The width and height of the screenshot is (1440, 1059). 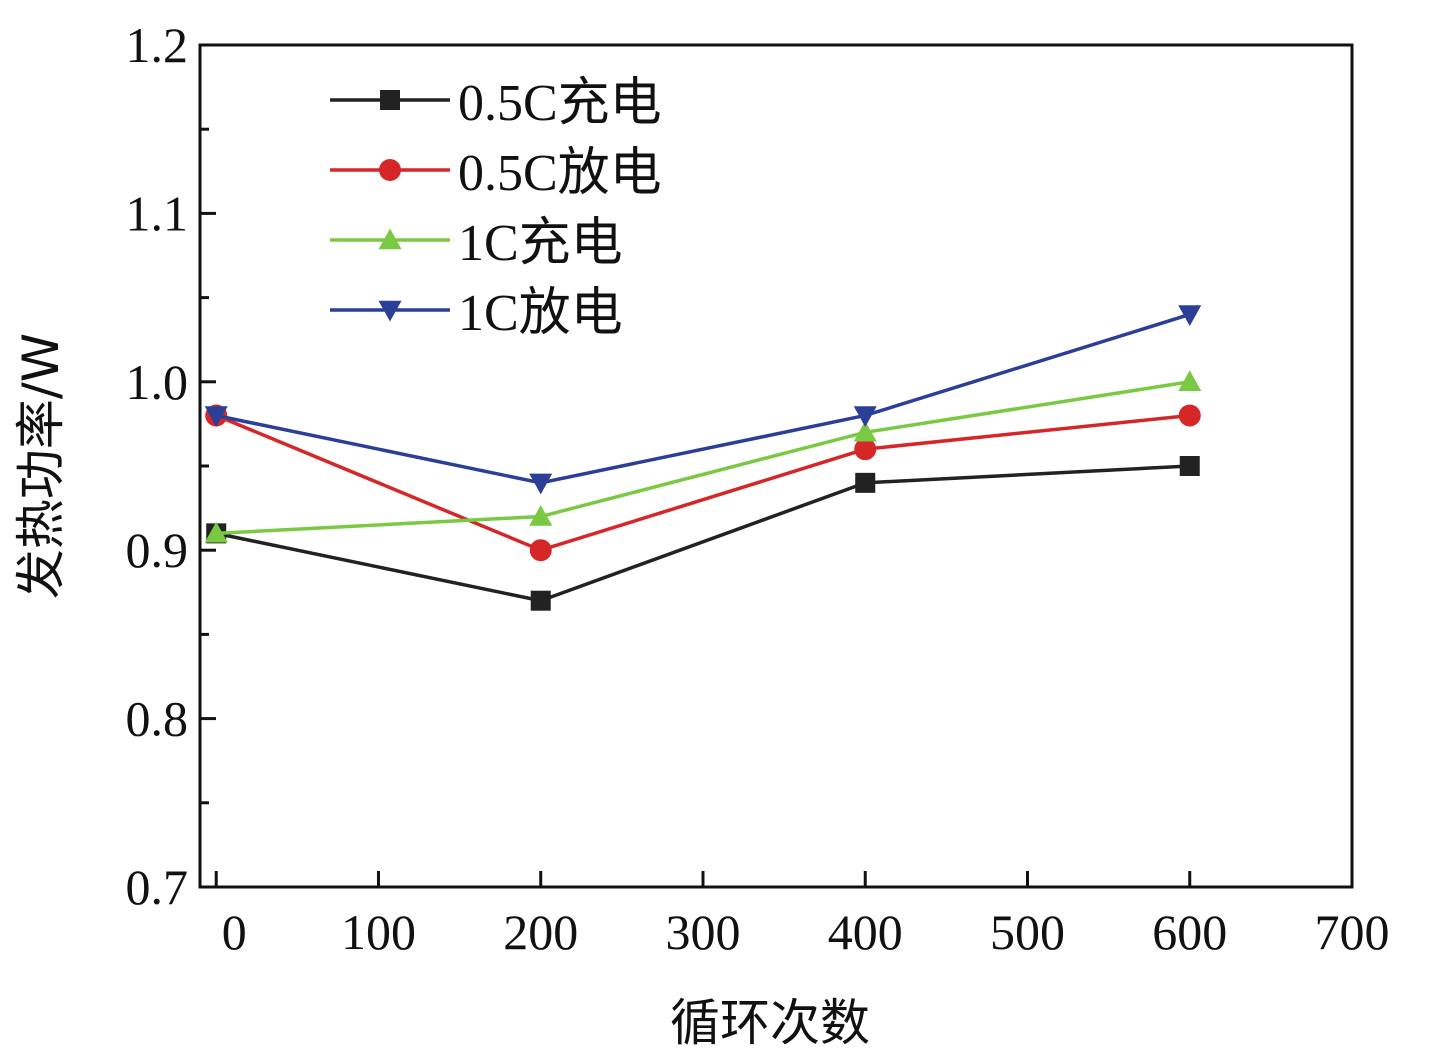 I want to click on legend-item: 0.5C充电, so click(x=496, y=103).